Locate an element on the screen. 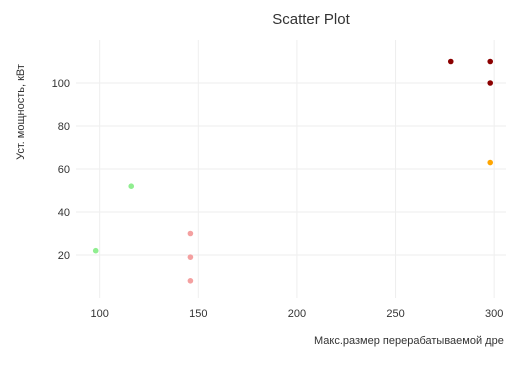  x-tick-label: 150 is located at coordinates (198, 314).